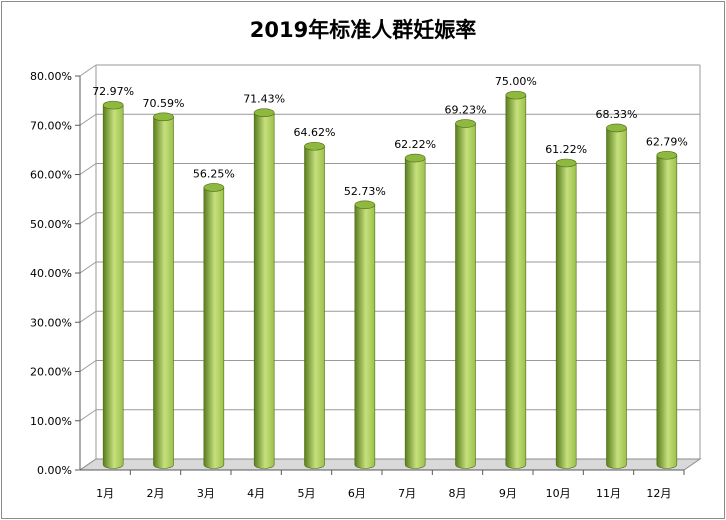  Describe the element at coordinates (365, 191) in the screenshot. I see `data-label: 52.73%` at that location.